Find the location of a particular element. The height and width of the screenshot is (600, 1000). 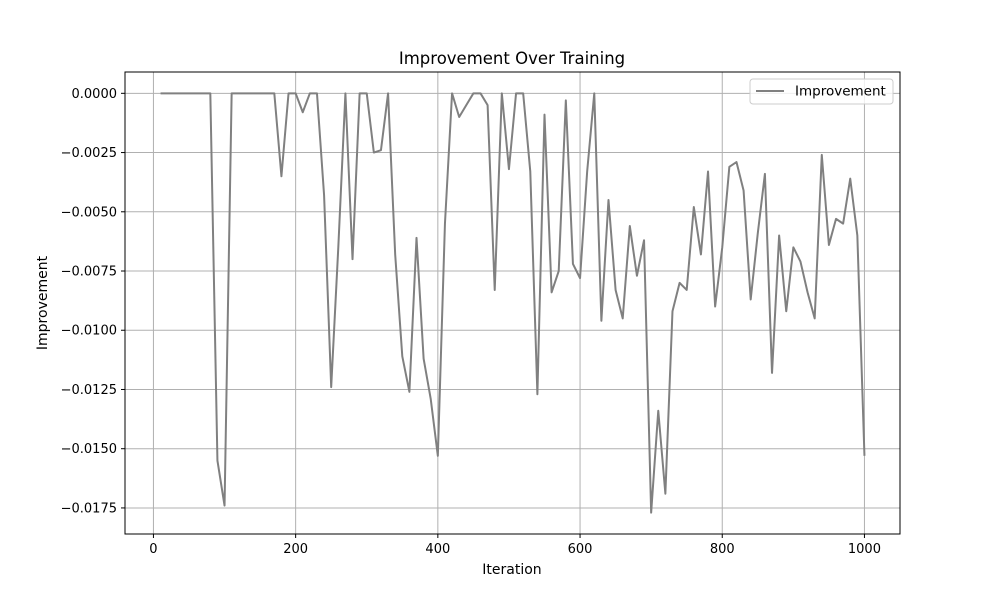

chart-title: Improvement Over Training is located at coordinates (512, 58).